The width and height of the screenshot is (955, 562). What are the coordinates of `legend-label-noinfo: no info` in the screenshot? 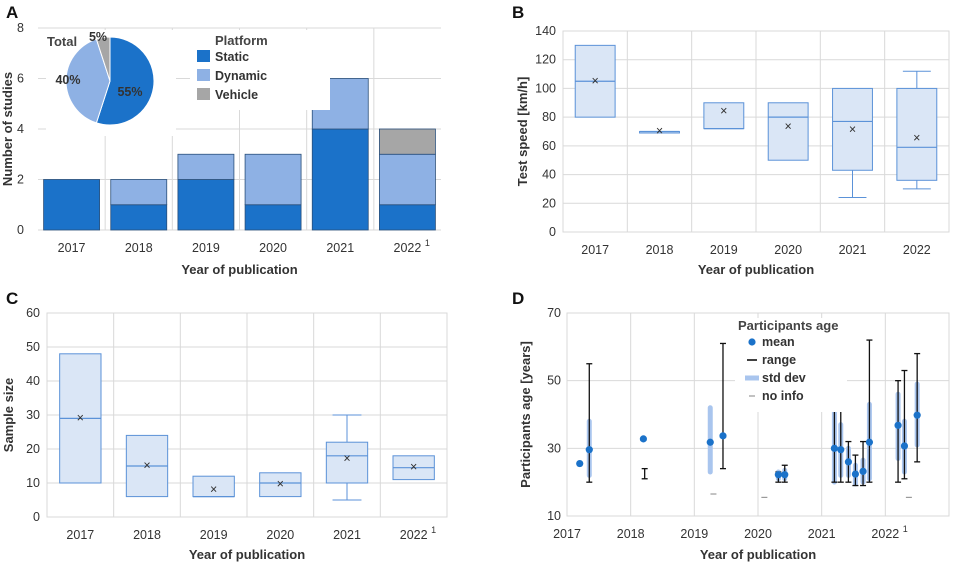 It's located at (783, 396).